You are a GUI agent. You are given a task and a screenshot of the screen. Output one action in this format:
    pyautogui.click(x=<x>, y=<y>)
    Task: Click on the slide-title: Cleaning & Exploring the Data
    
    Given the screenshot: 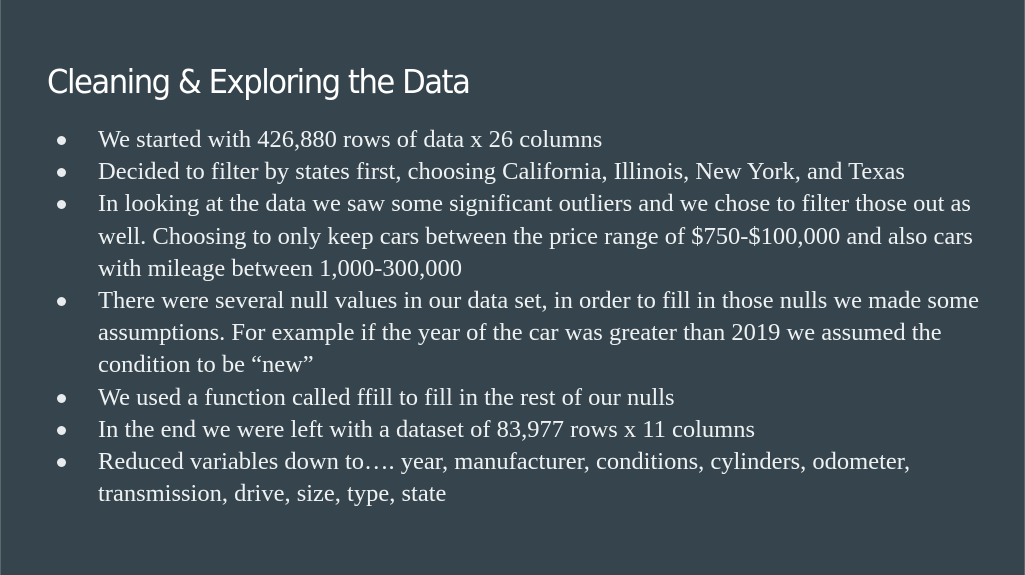 What is the action you would take?
    pyautogui.click(x=259, y=81)
    